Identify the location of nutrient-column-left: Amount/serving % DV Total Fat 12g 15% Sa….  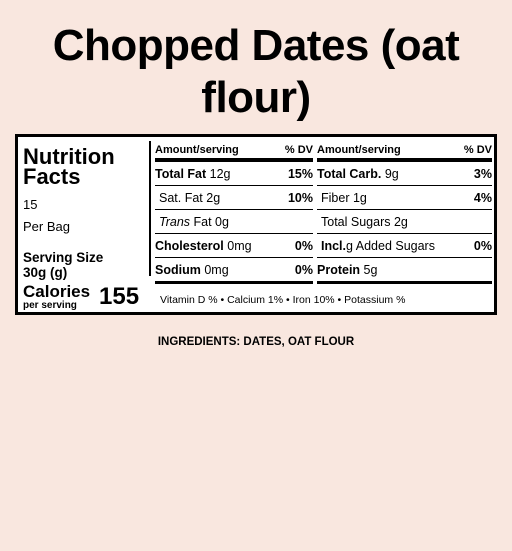
(234, 213).